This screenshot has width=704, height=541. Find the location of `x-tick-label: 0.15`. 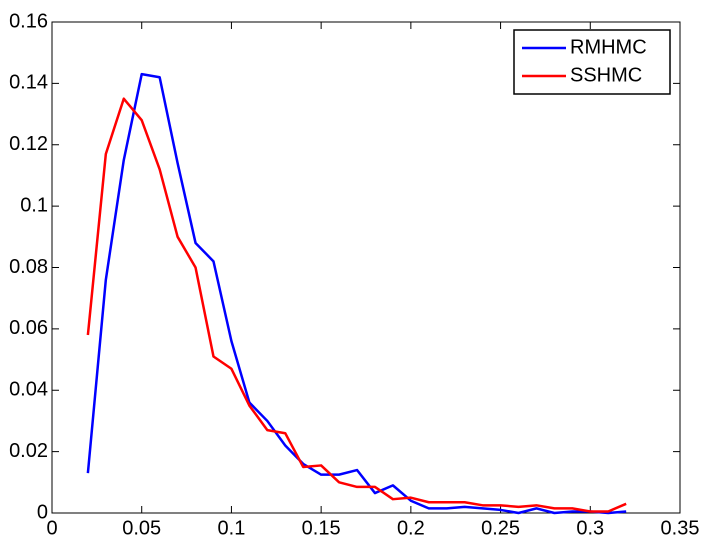

x-tick-label: 0.15 is located at coordinates (321, 528).